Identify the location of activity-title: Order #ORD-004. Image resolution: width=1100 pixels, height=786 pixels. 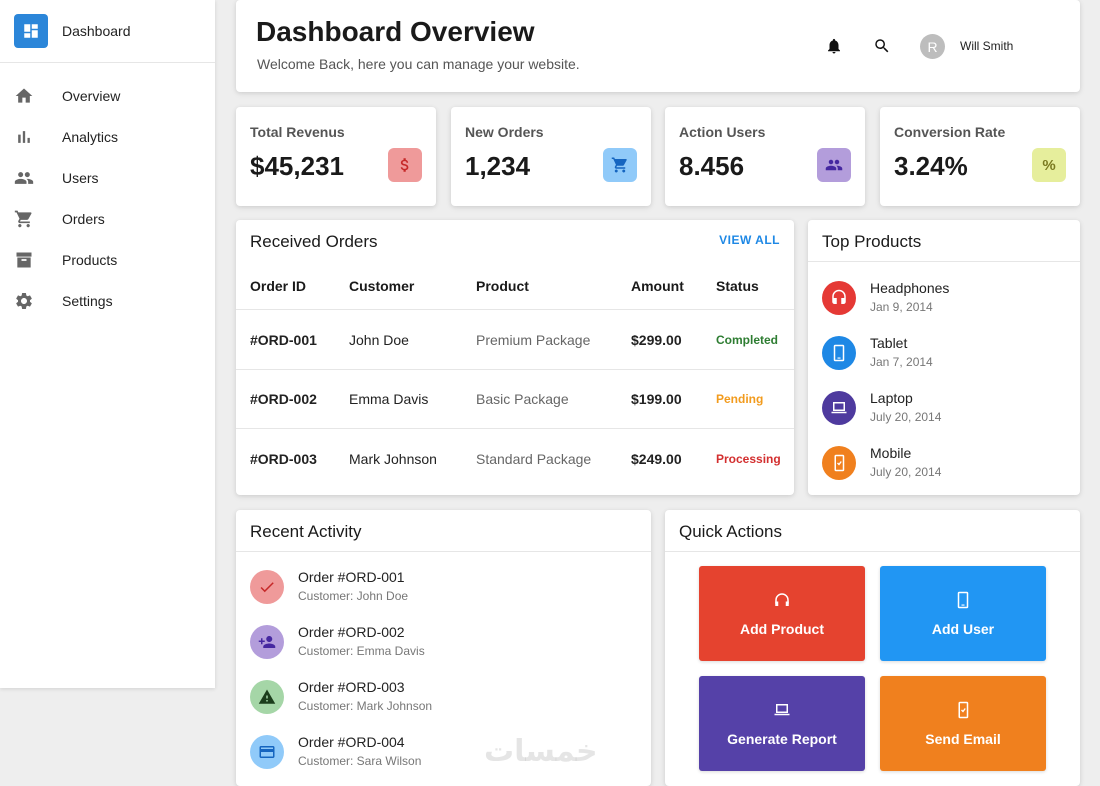
(351, 742).